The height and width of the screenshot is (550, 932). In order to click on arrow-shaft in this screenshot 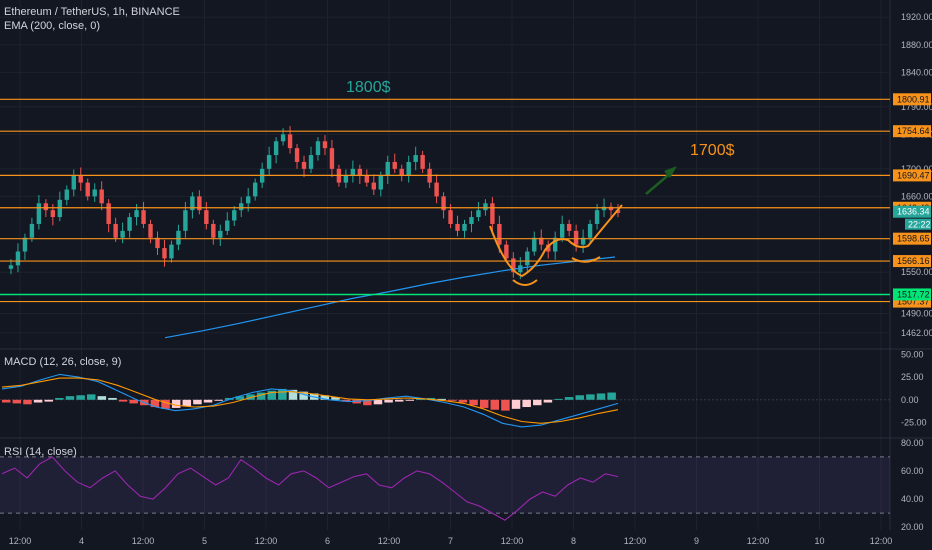, I will do `click(659, 183)`.